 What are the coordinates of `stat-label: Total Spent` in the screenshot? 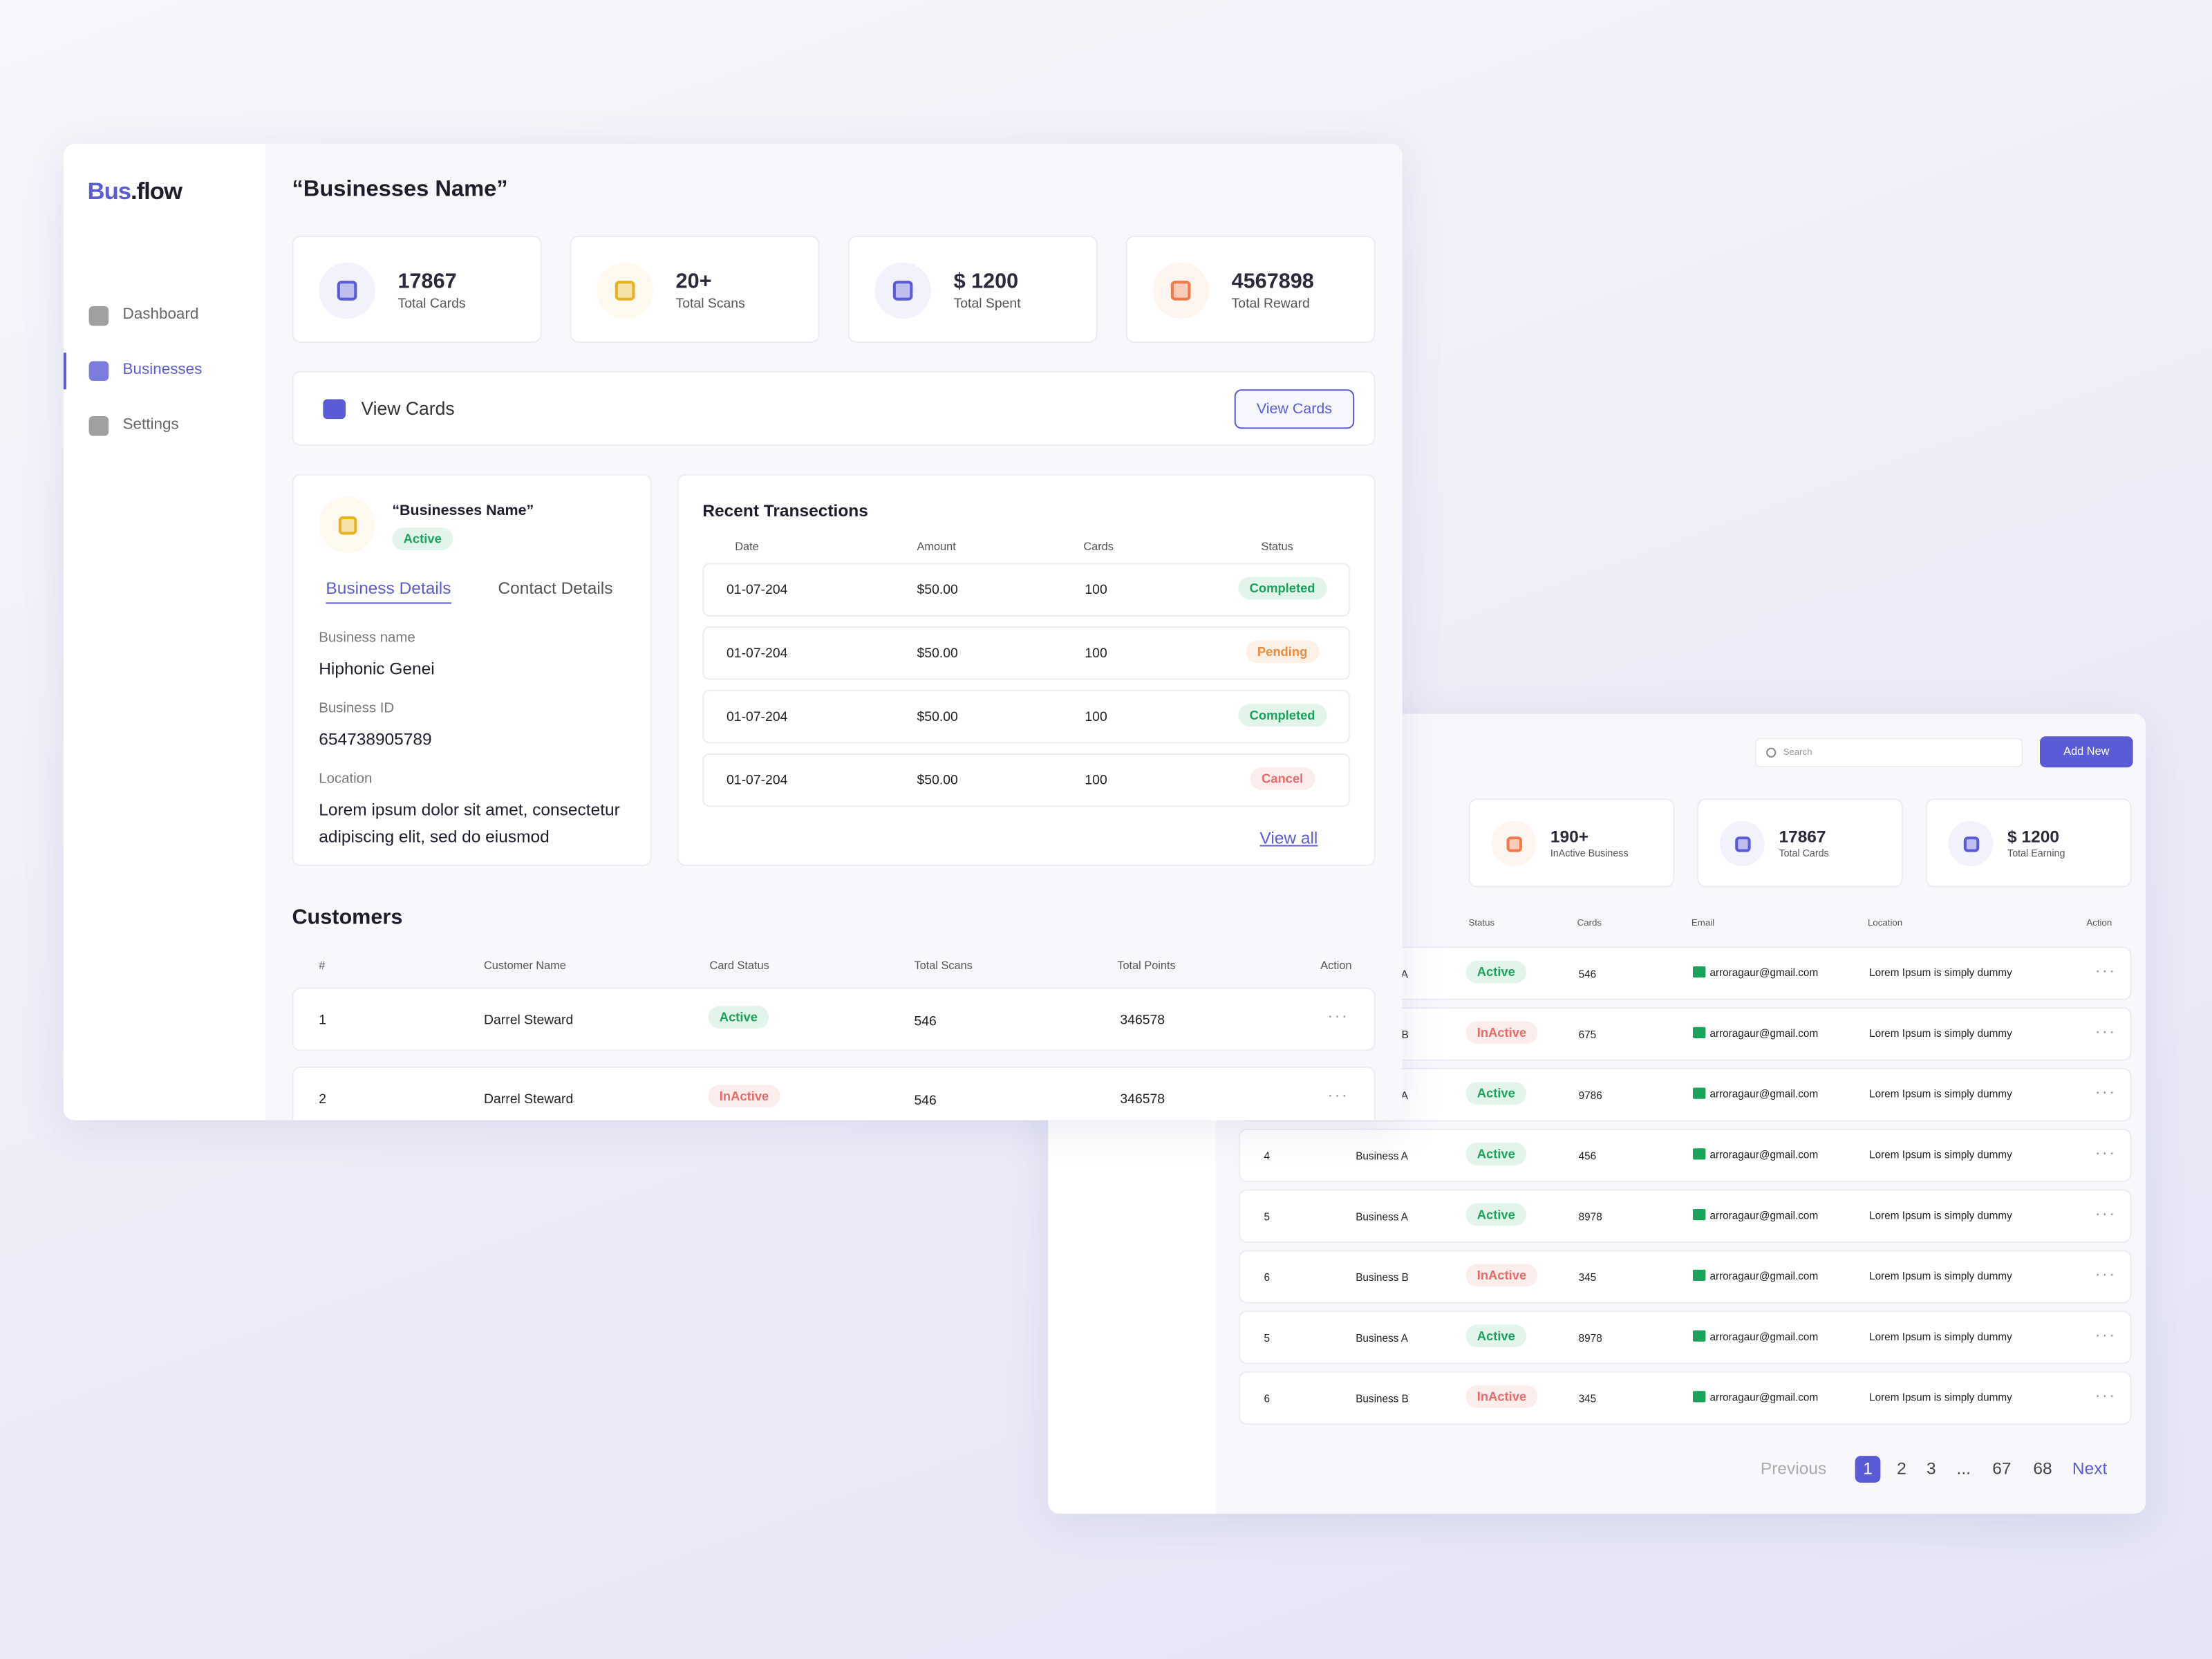 It's located at (987, 304).